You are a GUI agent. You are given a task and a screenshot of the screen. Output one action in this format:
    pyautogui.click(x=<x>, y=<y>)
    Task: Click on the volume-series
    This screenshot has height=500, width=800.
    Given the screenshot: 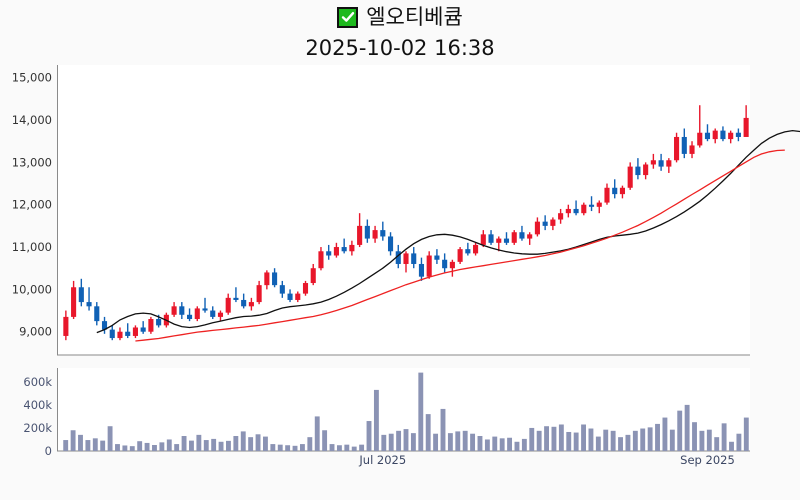 What is the action you would take?
    pyautogui.click(x=406, y=411)
    